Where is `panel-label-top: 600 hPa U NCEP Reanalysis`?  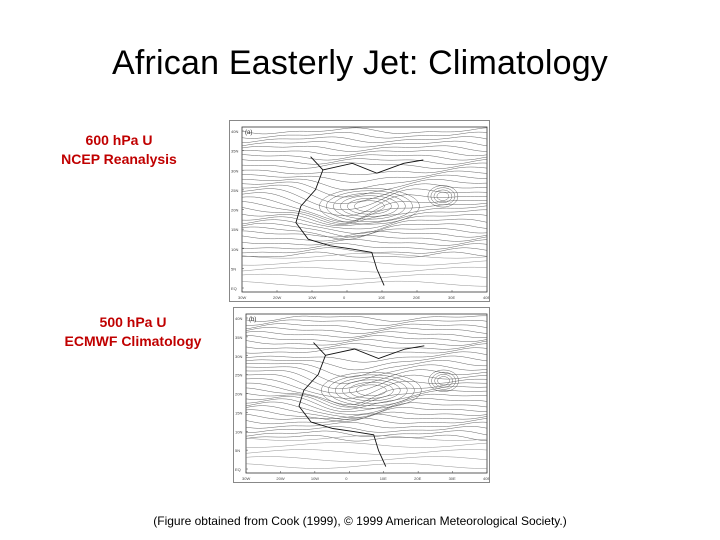 panel-label-top: 600 hPa U NCEP Reanalysis is located at coordinates (119, 150).